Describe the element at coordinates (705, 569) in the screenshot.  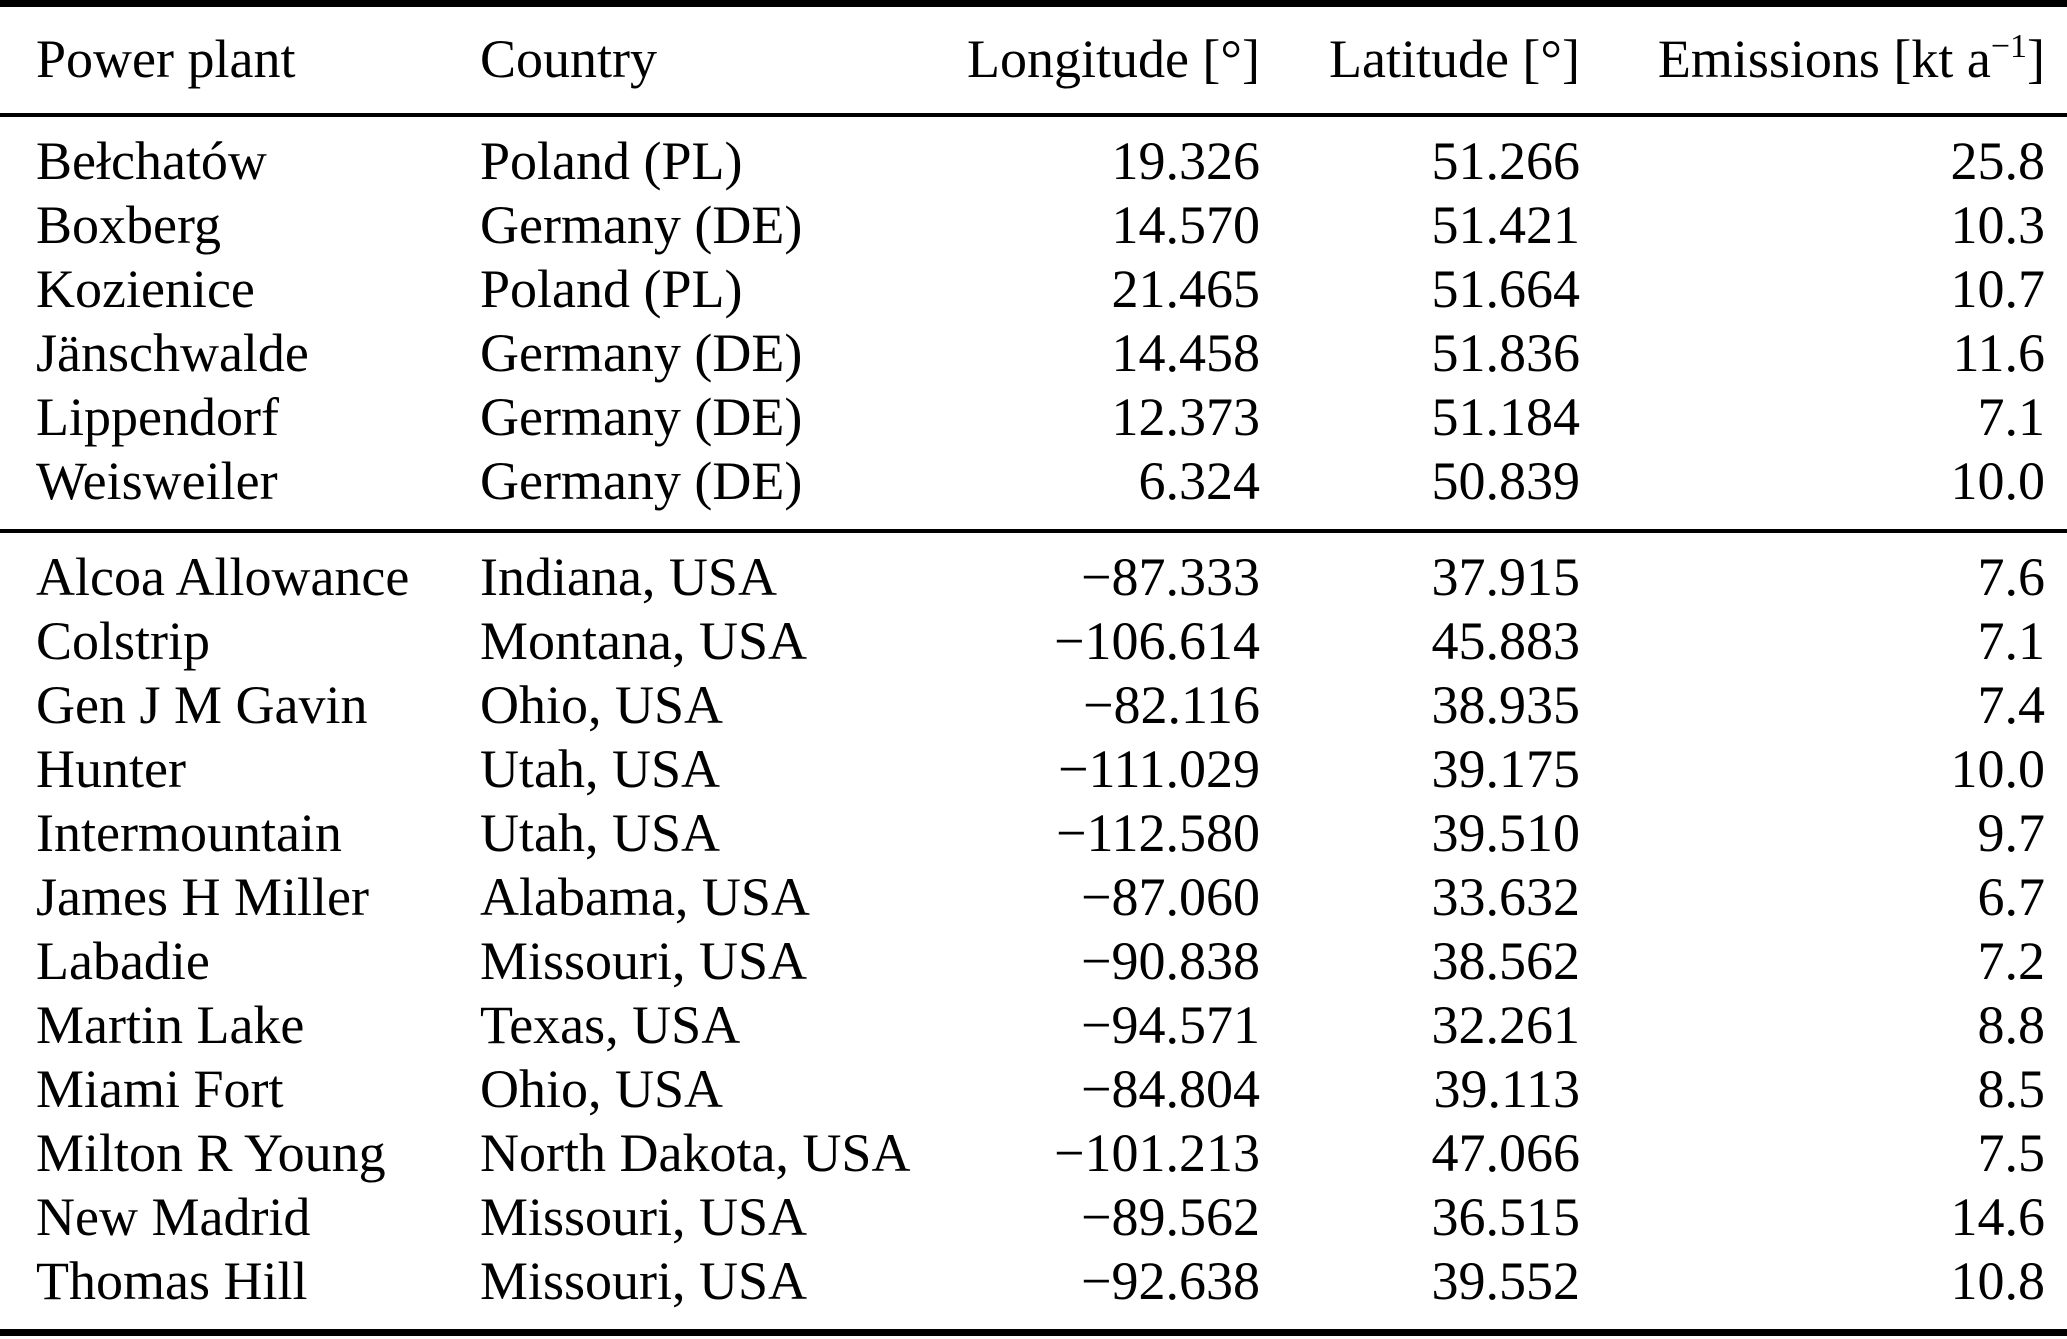
I see `cell-country: Indiana, USA` at that location.